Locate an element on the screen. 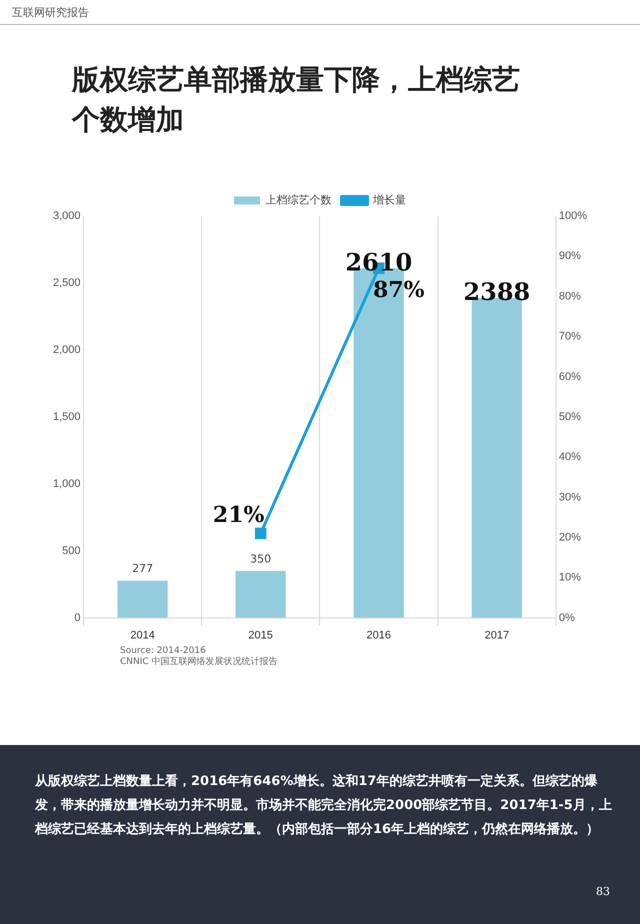 The width and height of the screenshot is (640, 924). y-tick-label: 0 is located at coordinates (77, 618).